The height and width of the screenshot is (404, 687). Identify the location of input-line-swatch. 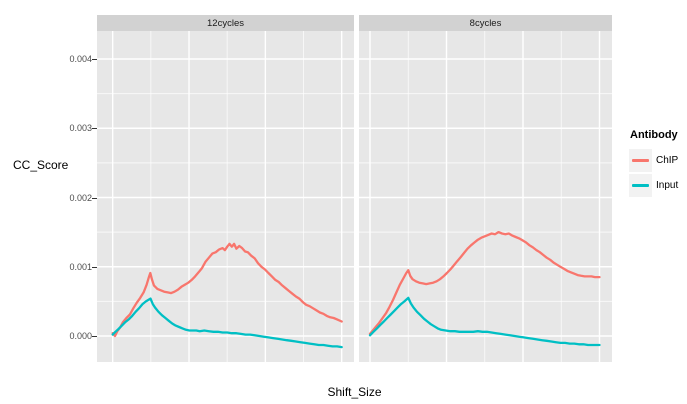
(640, 185).